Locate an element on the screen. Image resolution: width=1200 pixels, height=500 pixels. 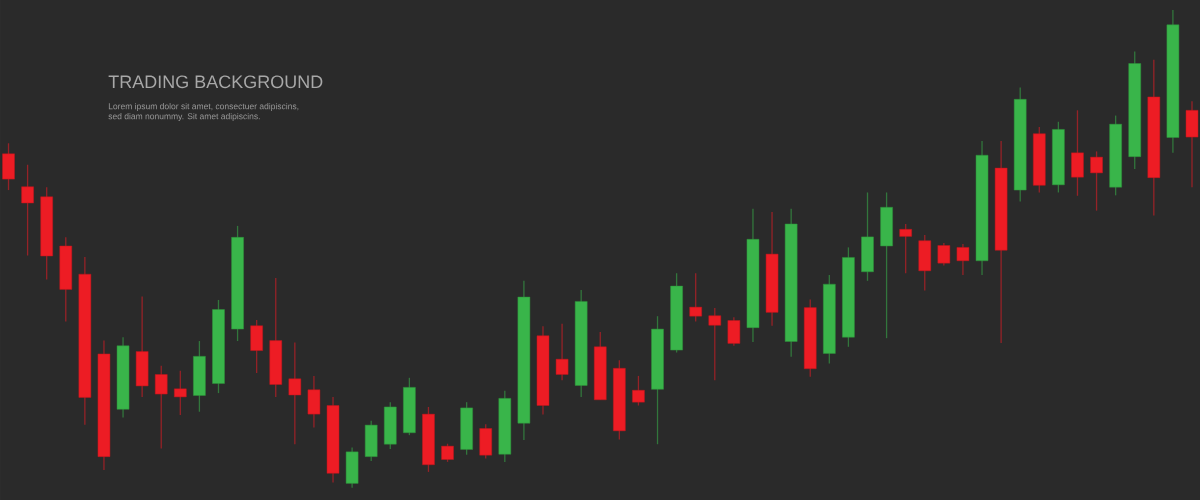
text: TRADING BACKGROUND is located at coordinates (215, 82).